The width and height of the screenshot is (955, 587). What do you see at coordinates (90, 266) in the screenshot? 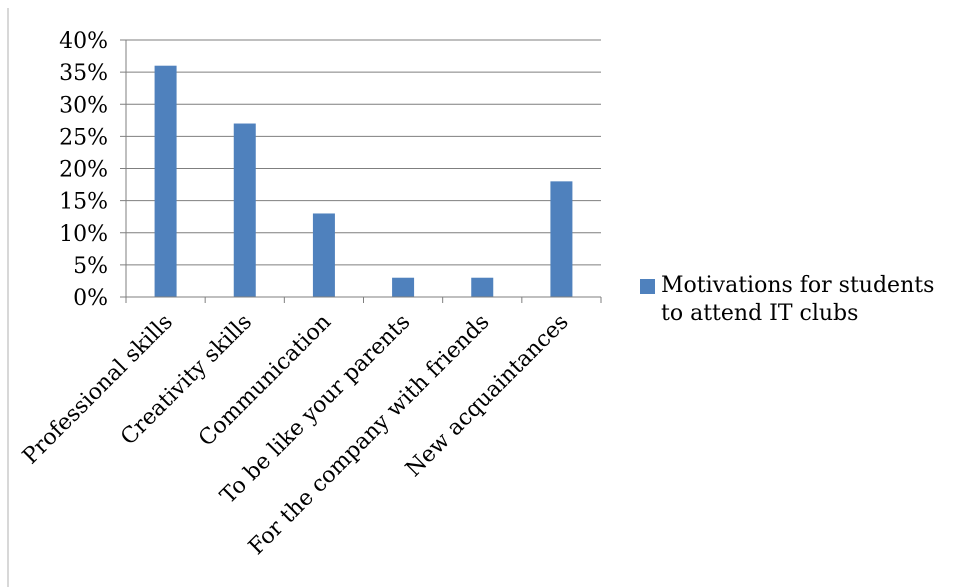
I see `y-tick-label: 5%` at bounding box center [90, 266].